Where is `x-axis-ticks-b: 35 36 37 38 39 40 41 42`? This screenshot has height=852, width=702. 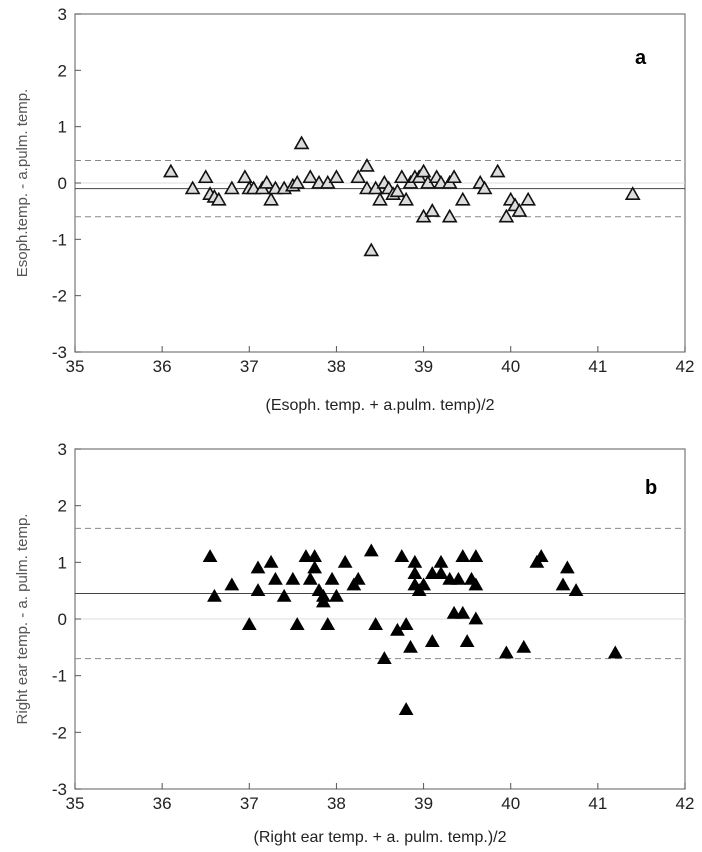 x-axis-ticks-b: 35 36 37 38 39 40 41 42 is located at coordinates (380, 798).